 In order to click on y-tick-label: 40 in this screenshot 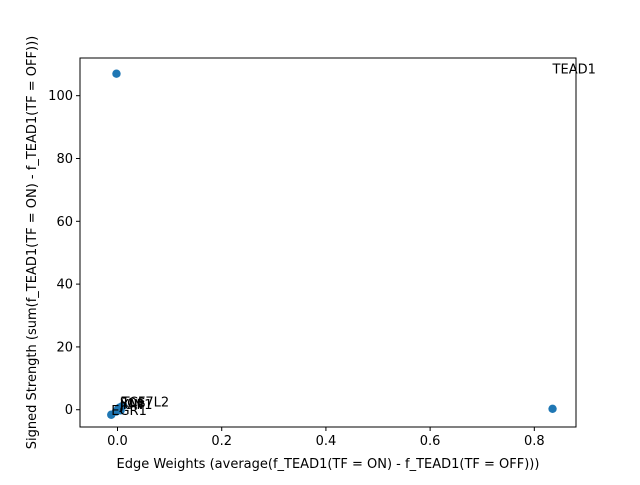, I will do `click(64, 285)`.